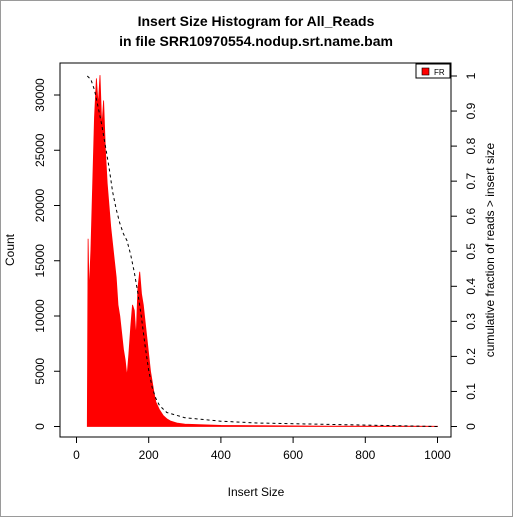 This screenshot has height=517, width=513. I want to click on y-tick-label: 30000, so click(40, 95).